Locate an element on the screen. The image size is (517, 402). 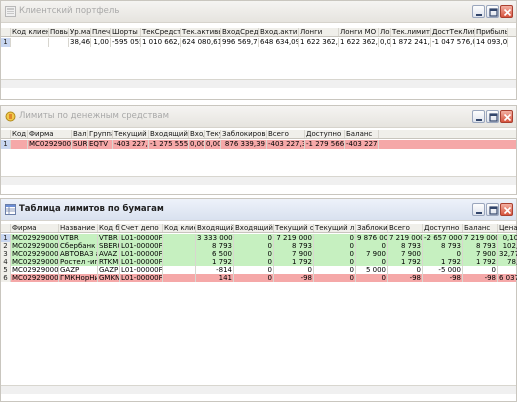
table-cell: -1 047 576,01 is located at coordinates (453, 42).